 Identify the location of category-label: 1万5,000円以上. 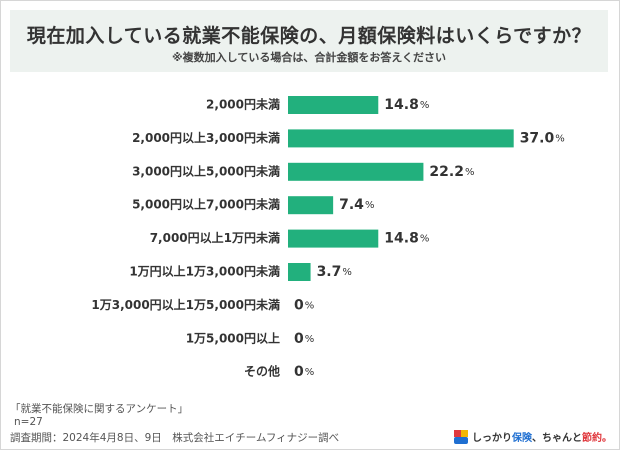
(233, 337).